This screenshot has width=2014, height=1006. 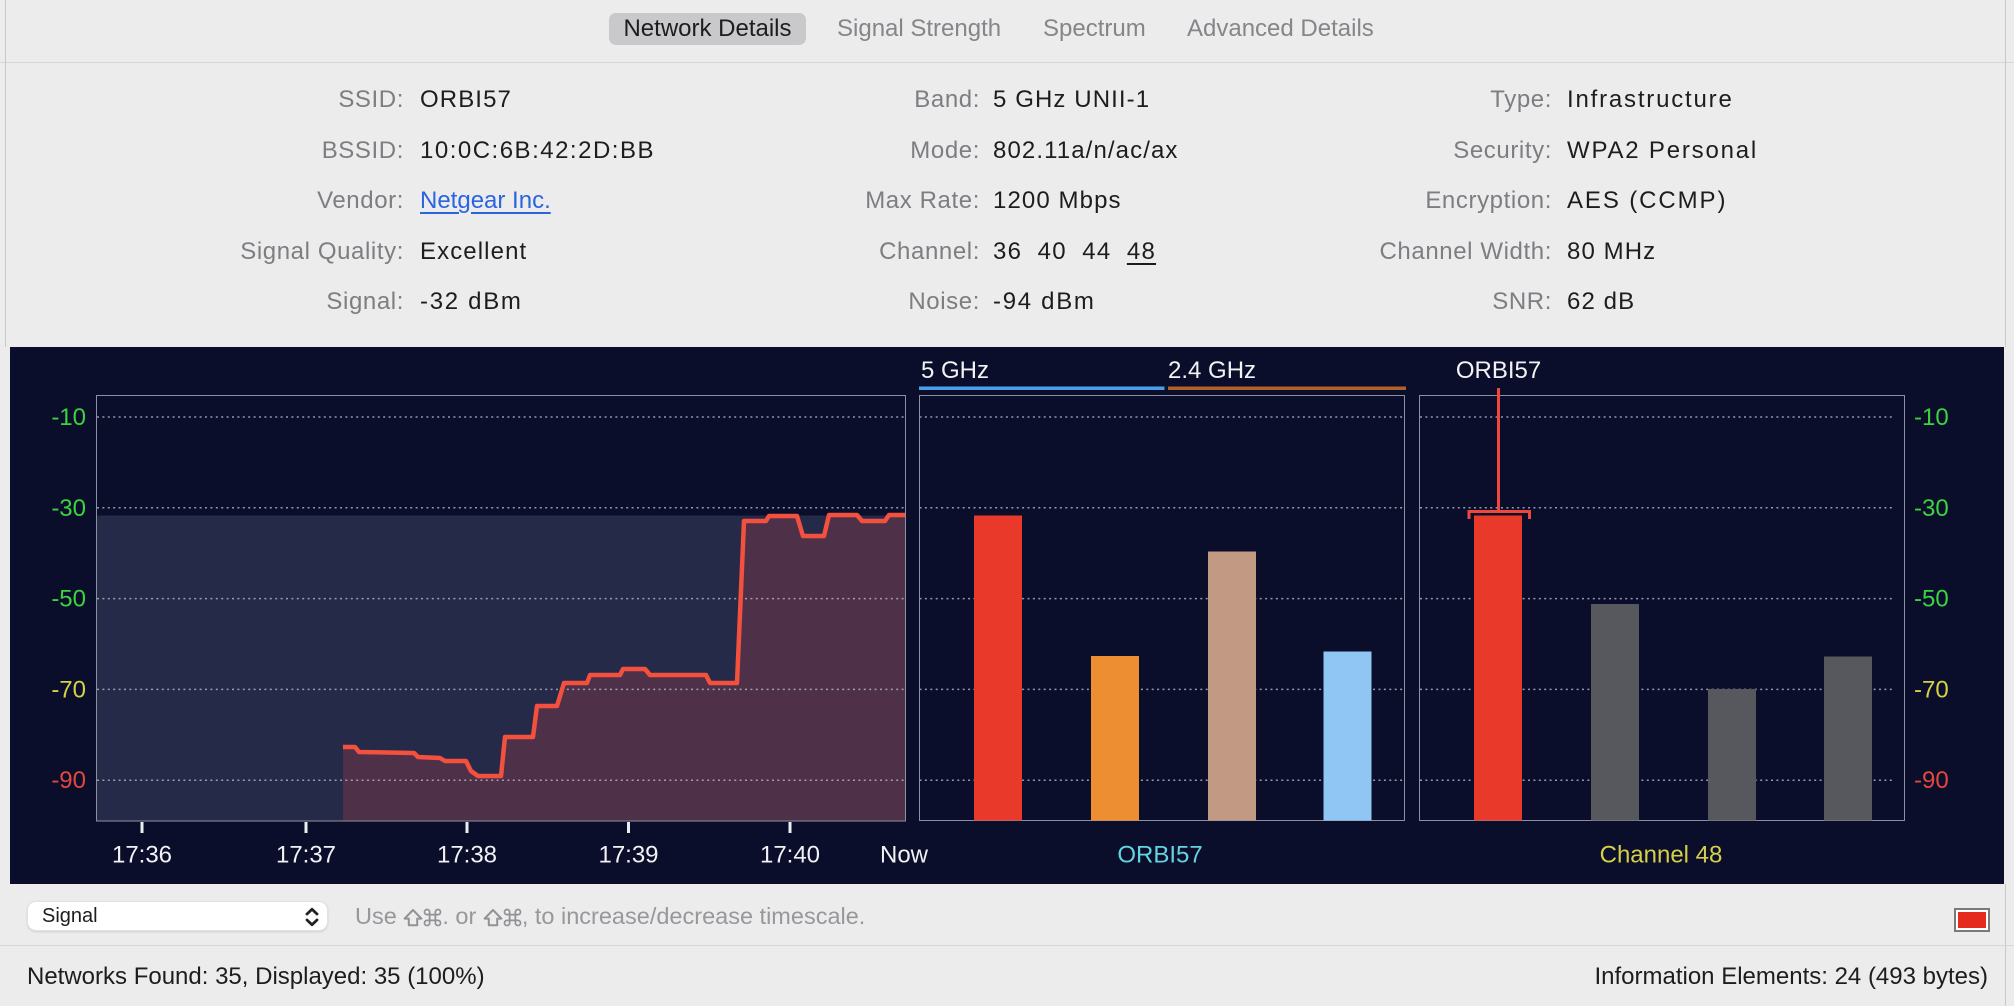 I want to click on svg-text: 17:38, so click(x=467, y=855).